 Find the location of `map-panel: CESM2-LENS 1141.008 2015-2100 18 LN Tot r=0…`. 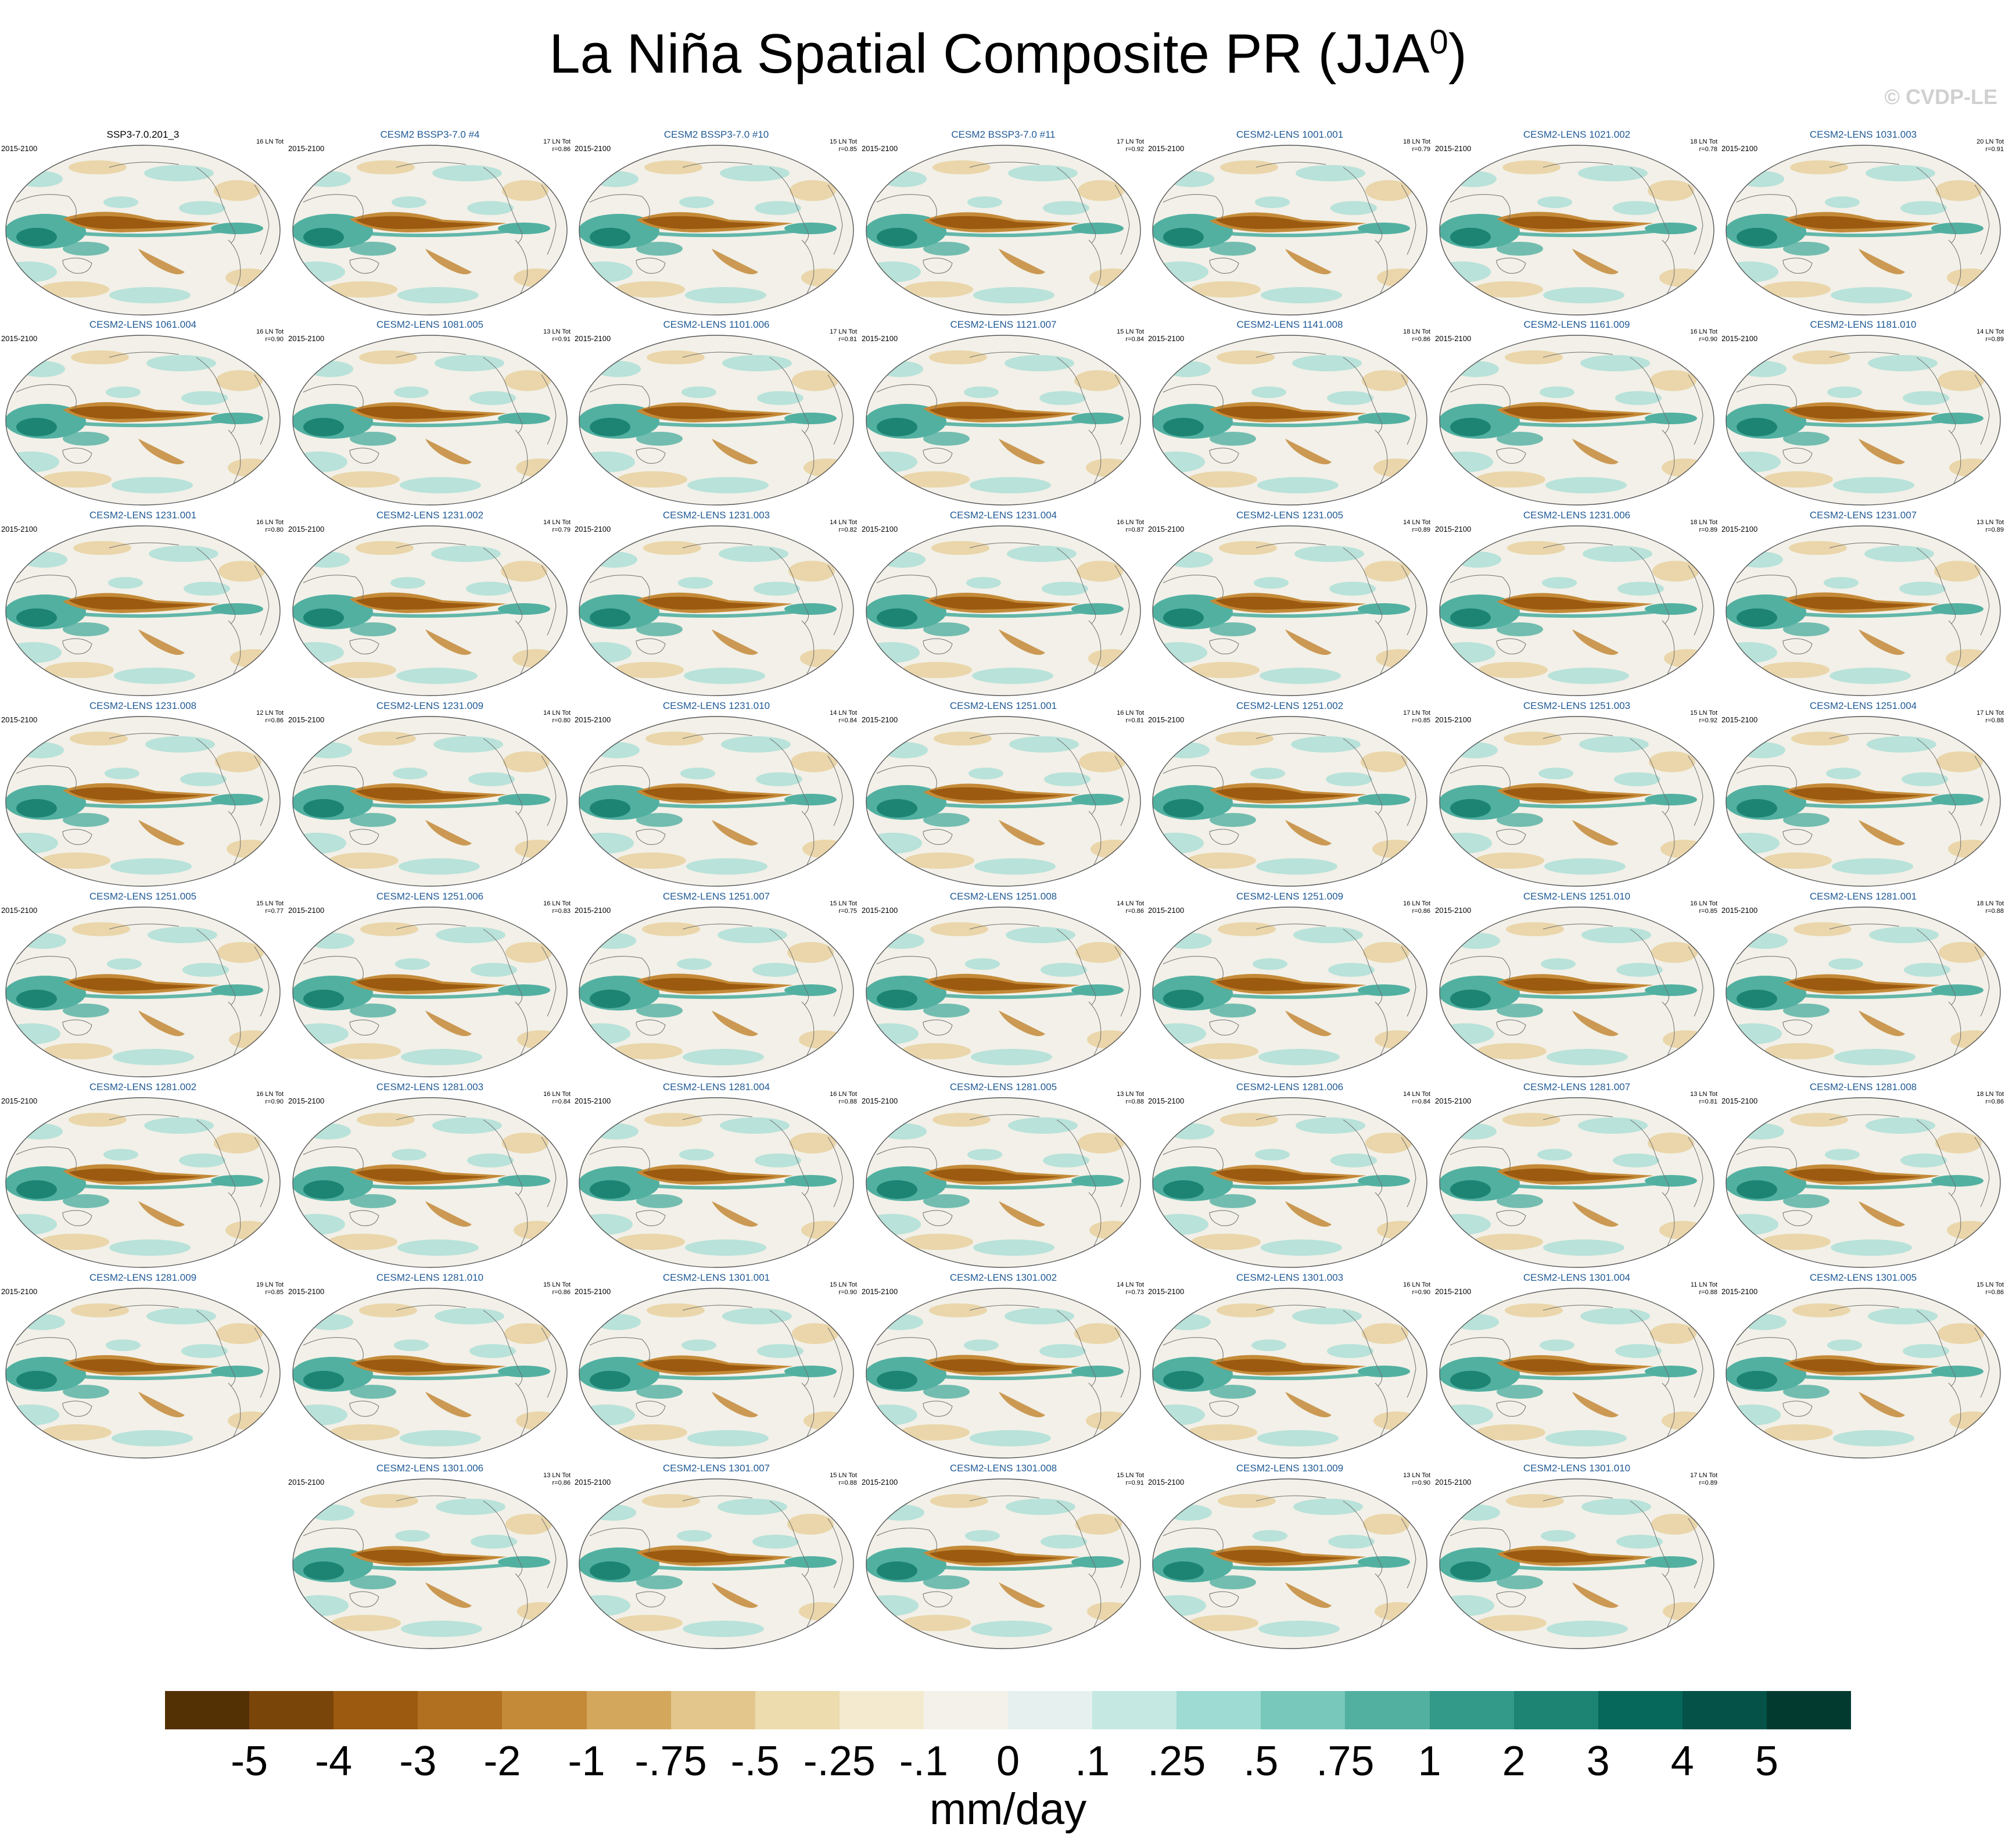

map-panel: CESM2-LENS 1141.008 2015-2100 18 LN Tot r=0… is located at coordinates (1290, 414).